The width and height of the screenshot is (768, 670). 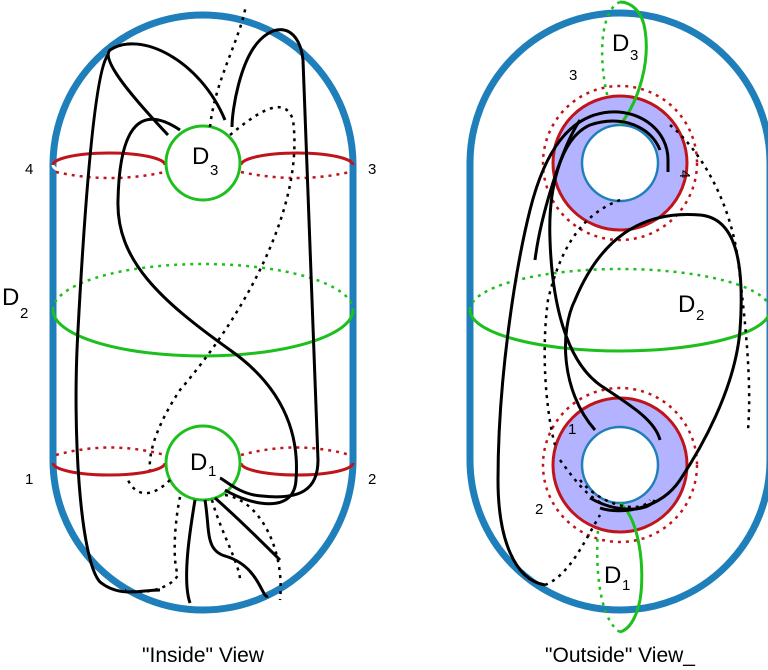 I want to click on outside-d2-back, so click(x=618, y=289).